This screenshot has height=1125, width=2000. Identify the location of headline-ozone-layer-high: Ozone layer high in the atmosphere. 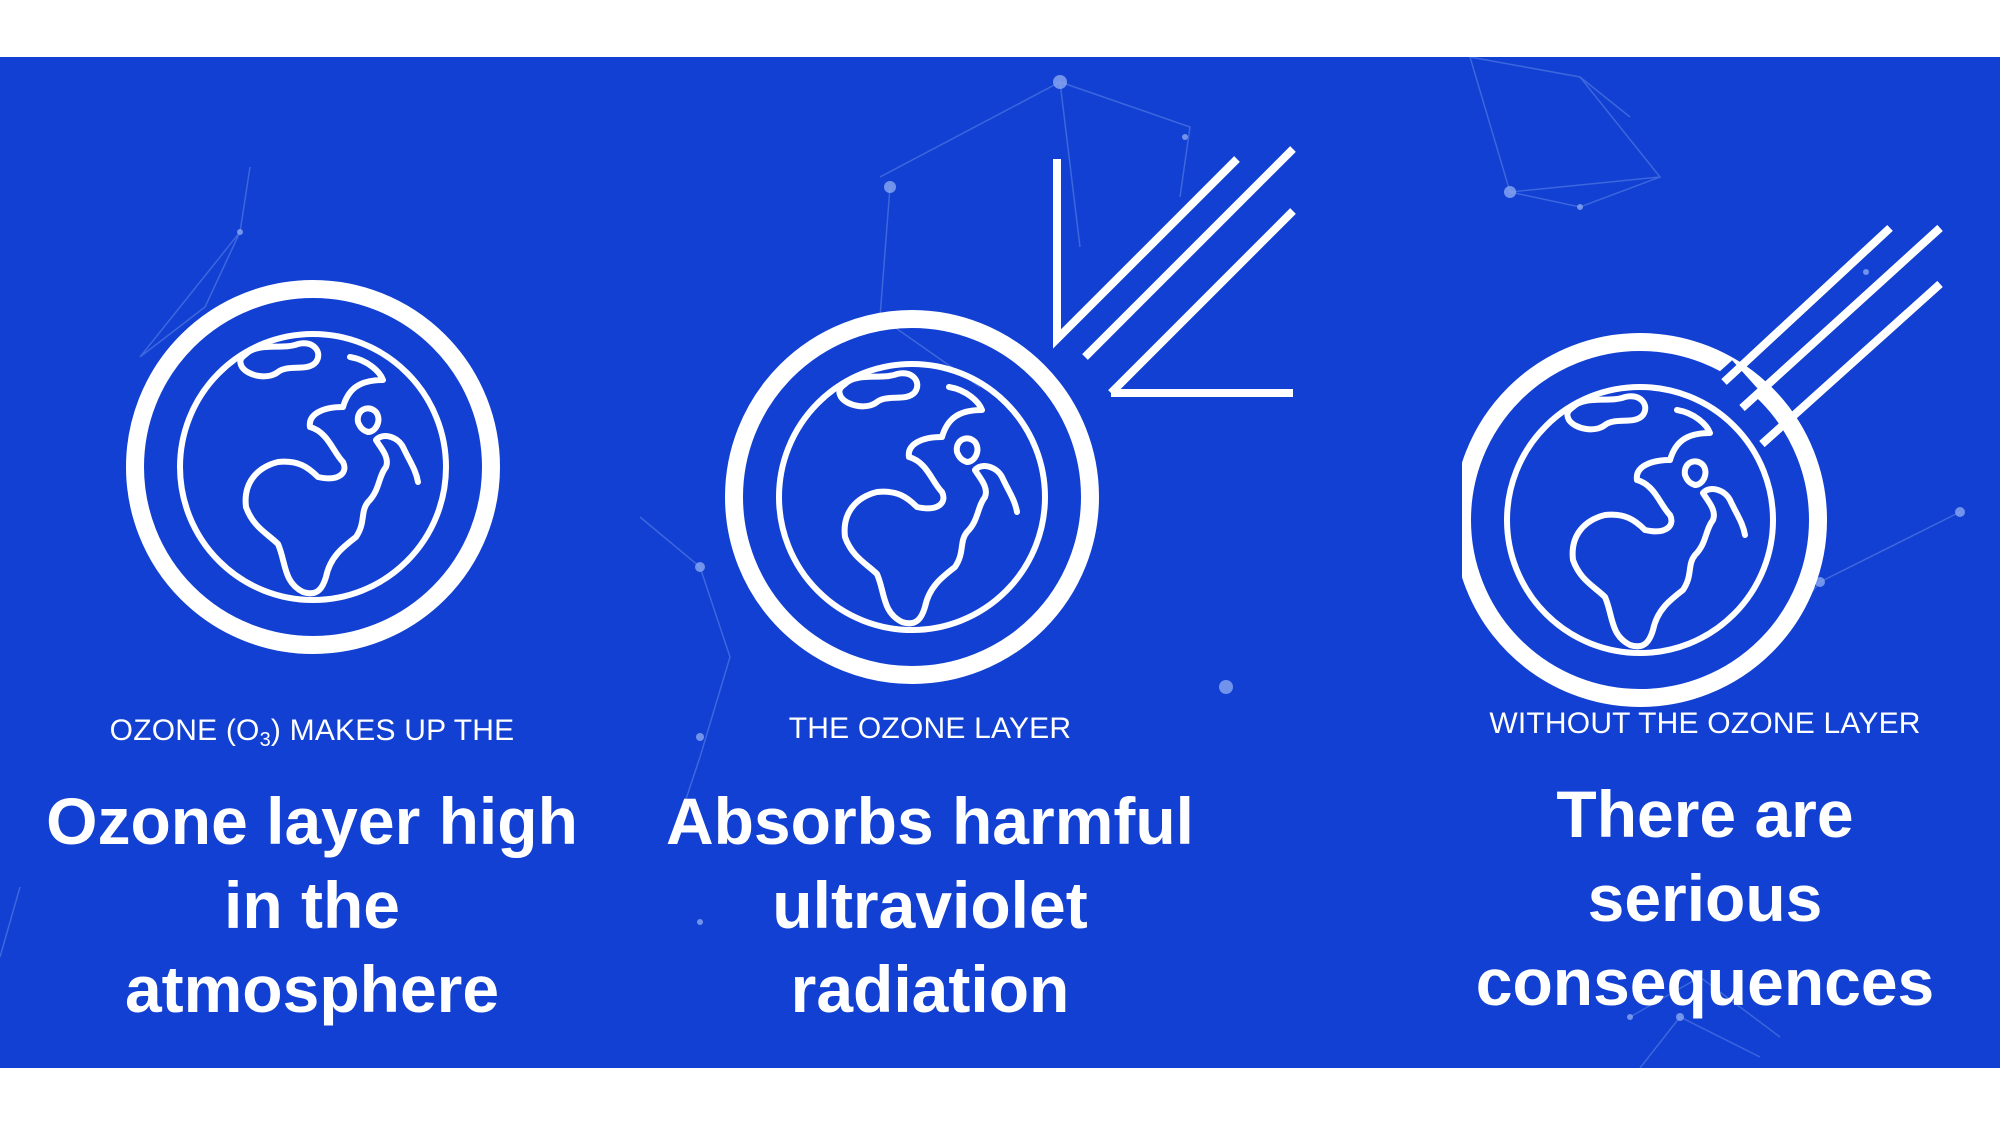
(312, 905).